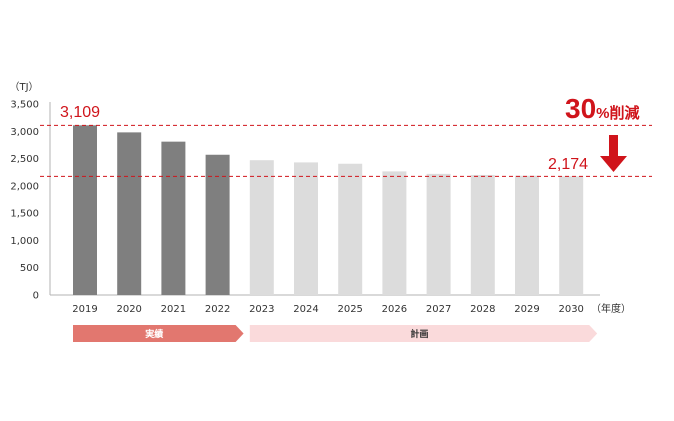 This screenshot has height=421, width=674. Describe the element at coordinates (217, 309) in the screenshot. I see `x-tick-label: 2022` at that location.